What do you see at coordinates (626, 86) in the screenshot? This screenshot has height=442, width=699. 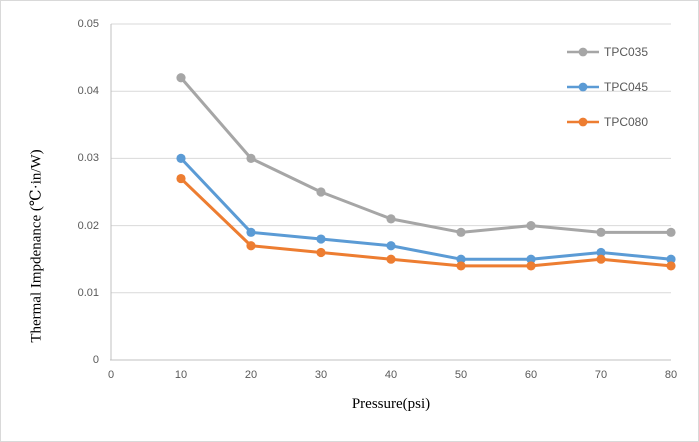 I see `legend-label: TPC045` at bounding box center [626, 86].